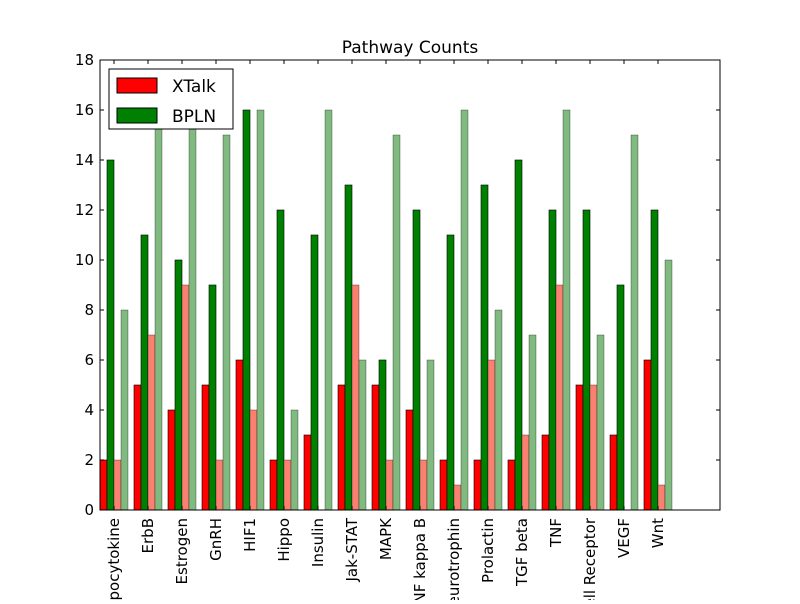 The width and height of the screenshot is (800, 604). What do you see at coordinates (194, 87) in the screenshot?
I see `legend-label-xtalk: XTalk` at bounding box center [194, 87].